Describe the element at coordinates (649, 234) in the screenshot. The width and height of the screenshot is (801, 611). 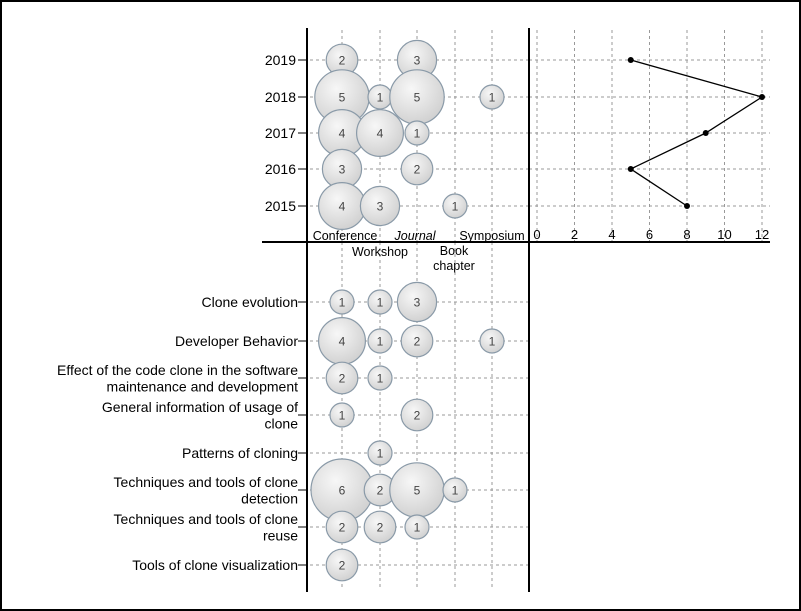
I see `x-tick-label: 6` at that location.